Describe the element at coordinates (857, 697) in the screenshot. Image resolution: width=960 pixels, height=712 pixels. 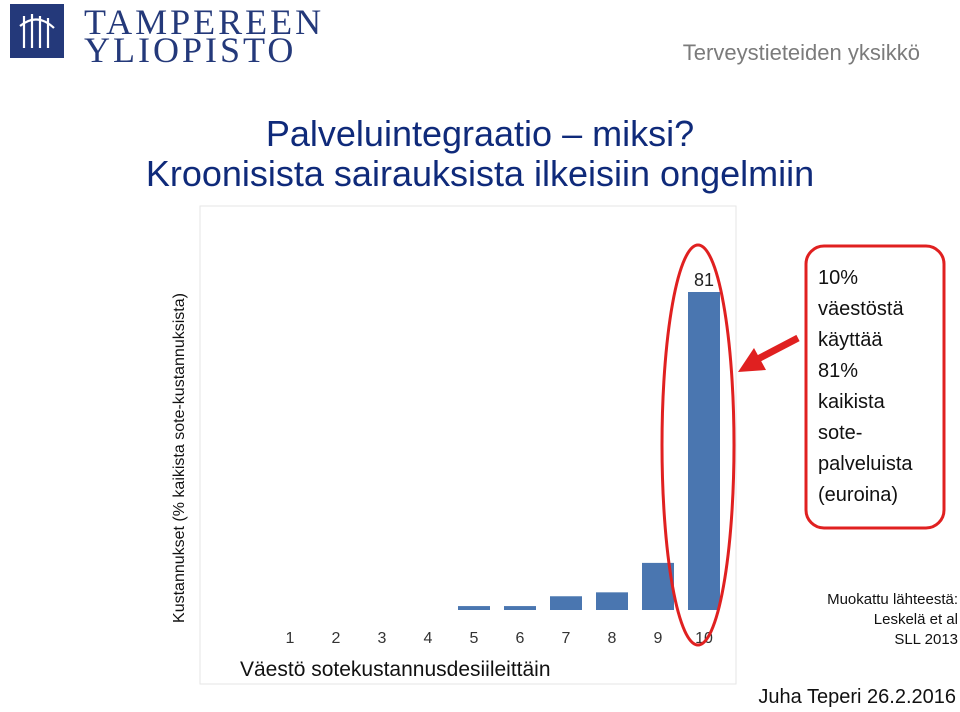
I see `author-date: Juha Teperi 26.2.2016` at that location.